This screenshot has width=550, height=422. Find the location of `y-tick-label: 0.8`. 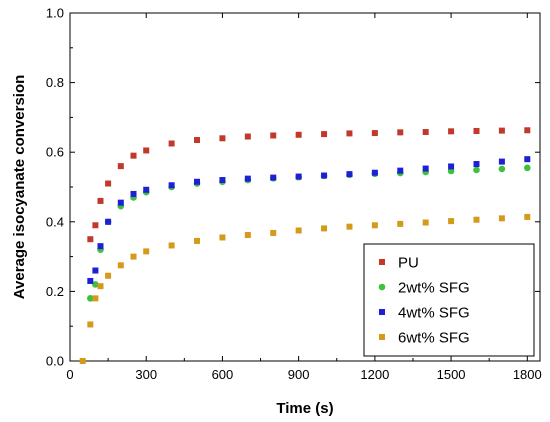

y-tick-label: 0.8 is located at coordinates (55, 82).